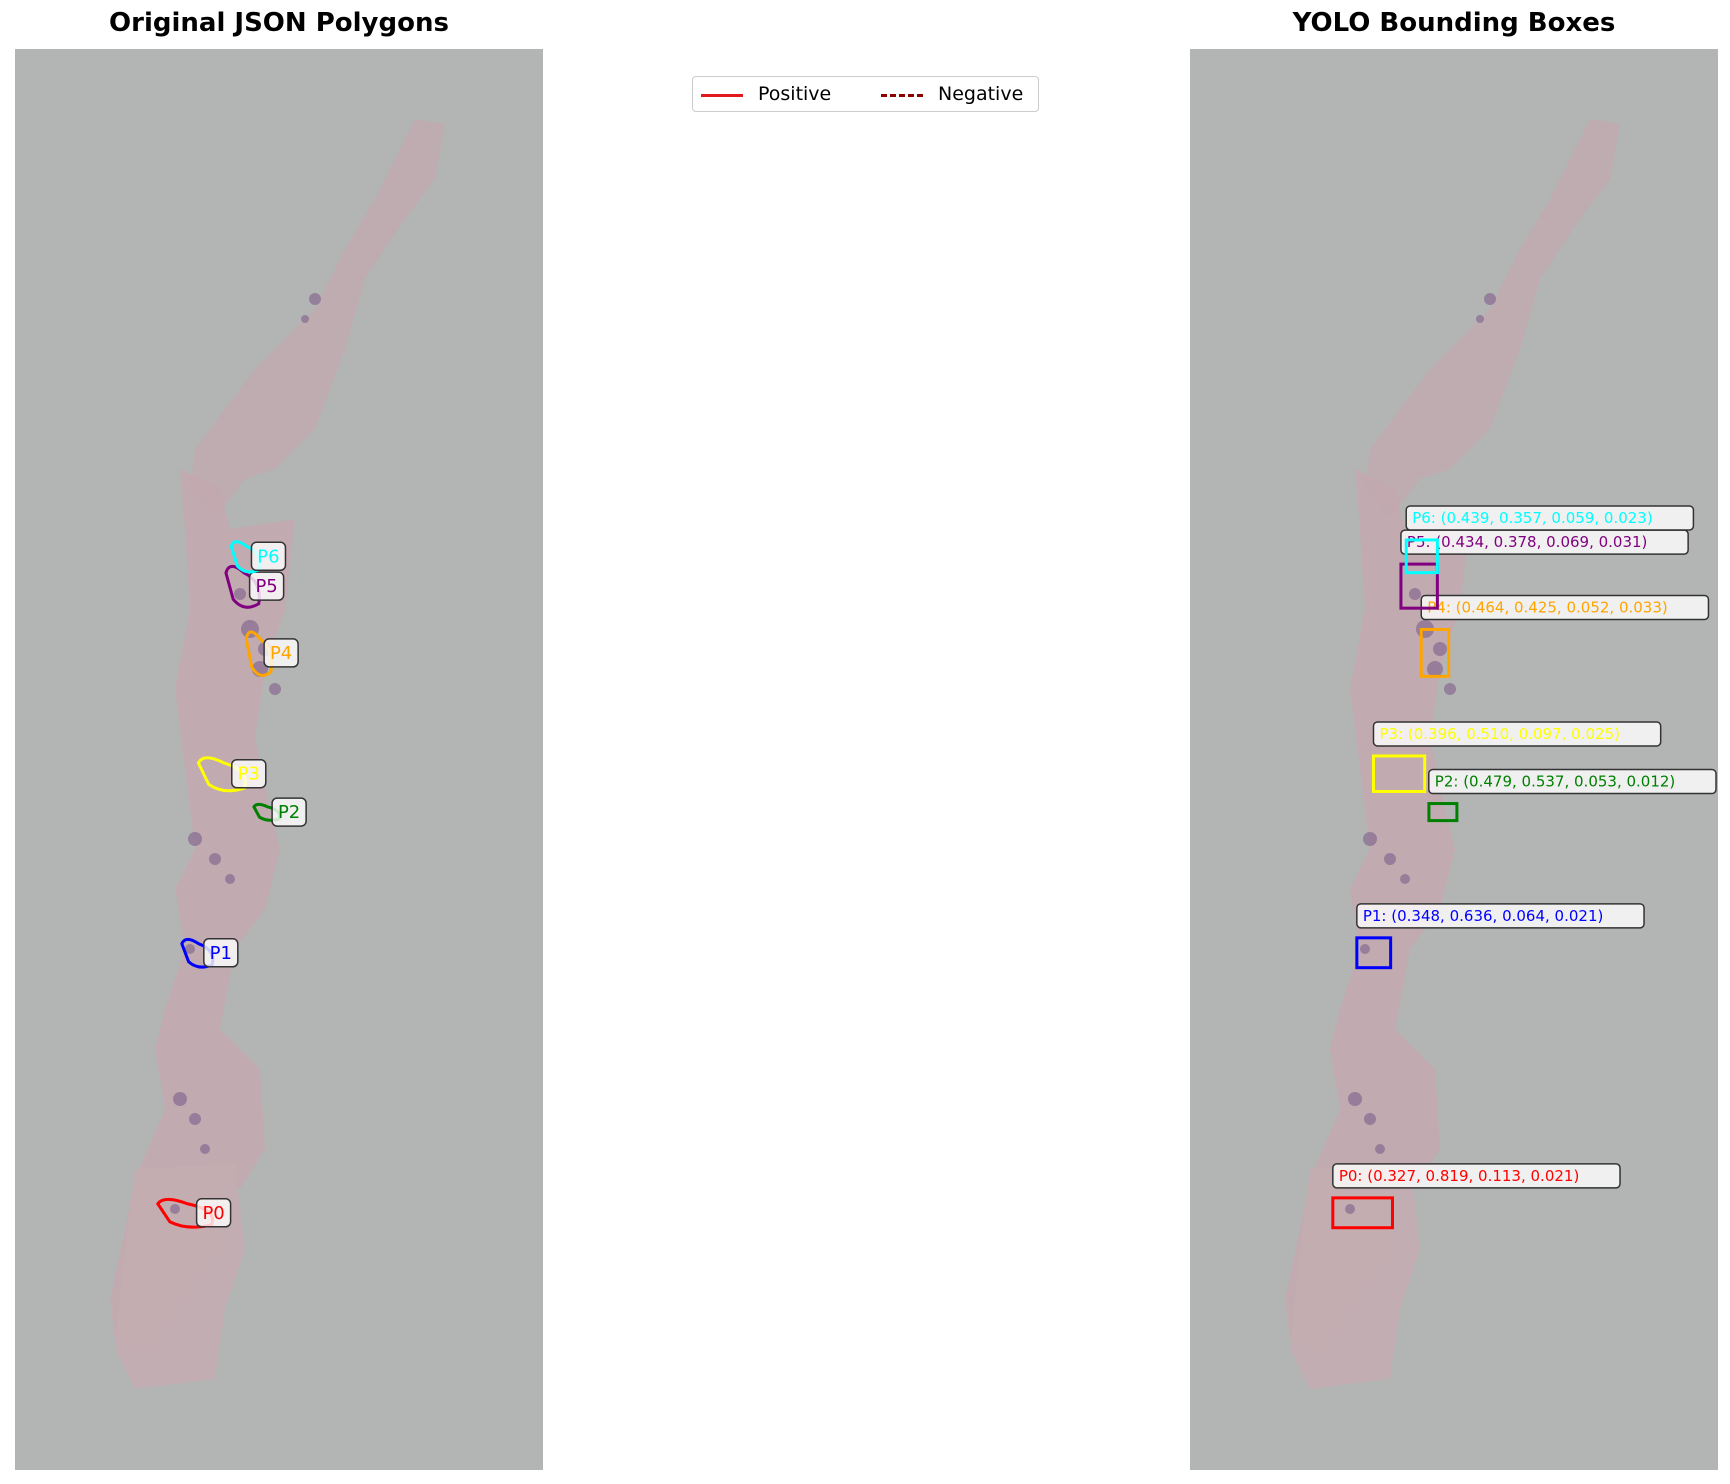  I want to click on bounding-box-p1, so click(1374, 953).